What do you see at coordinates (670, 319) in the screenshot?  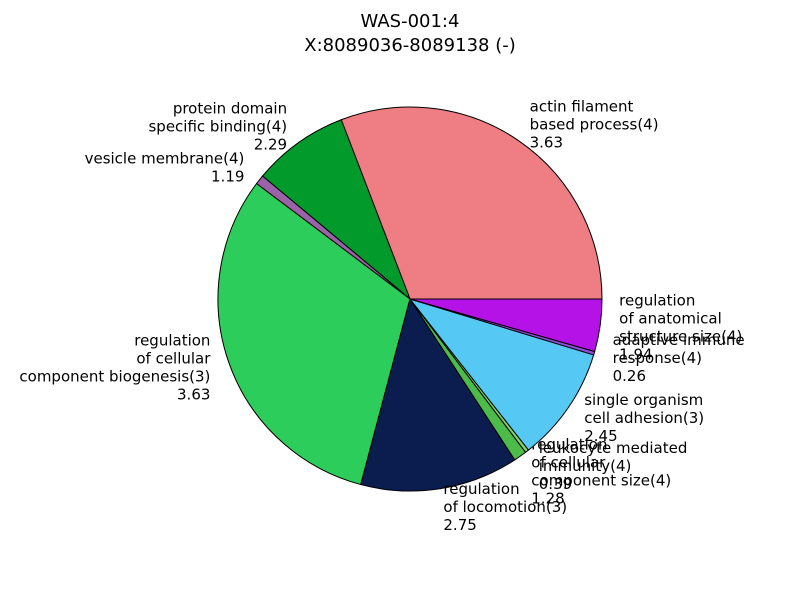 I see `slice-label: of anatomical` at bounding box center [670, 319].